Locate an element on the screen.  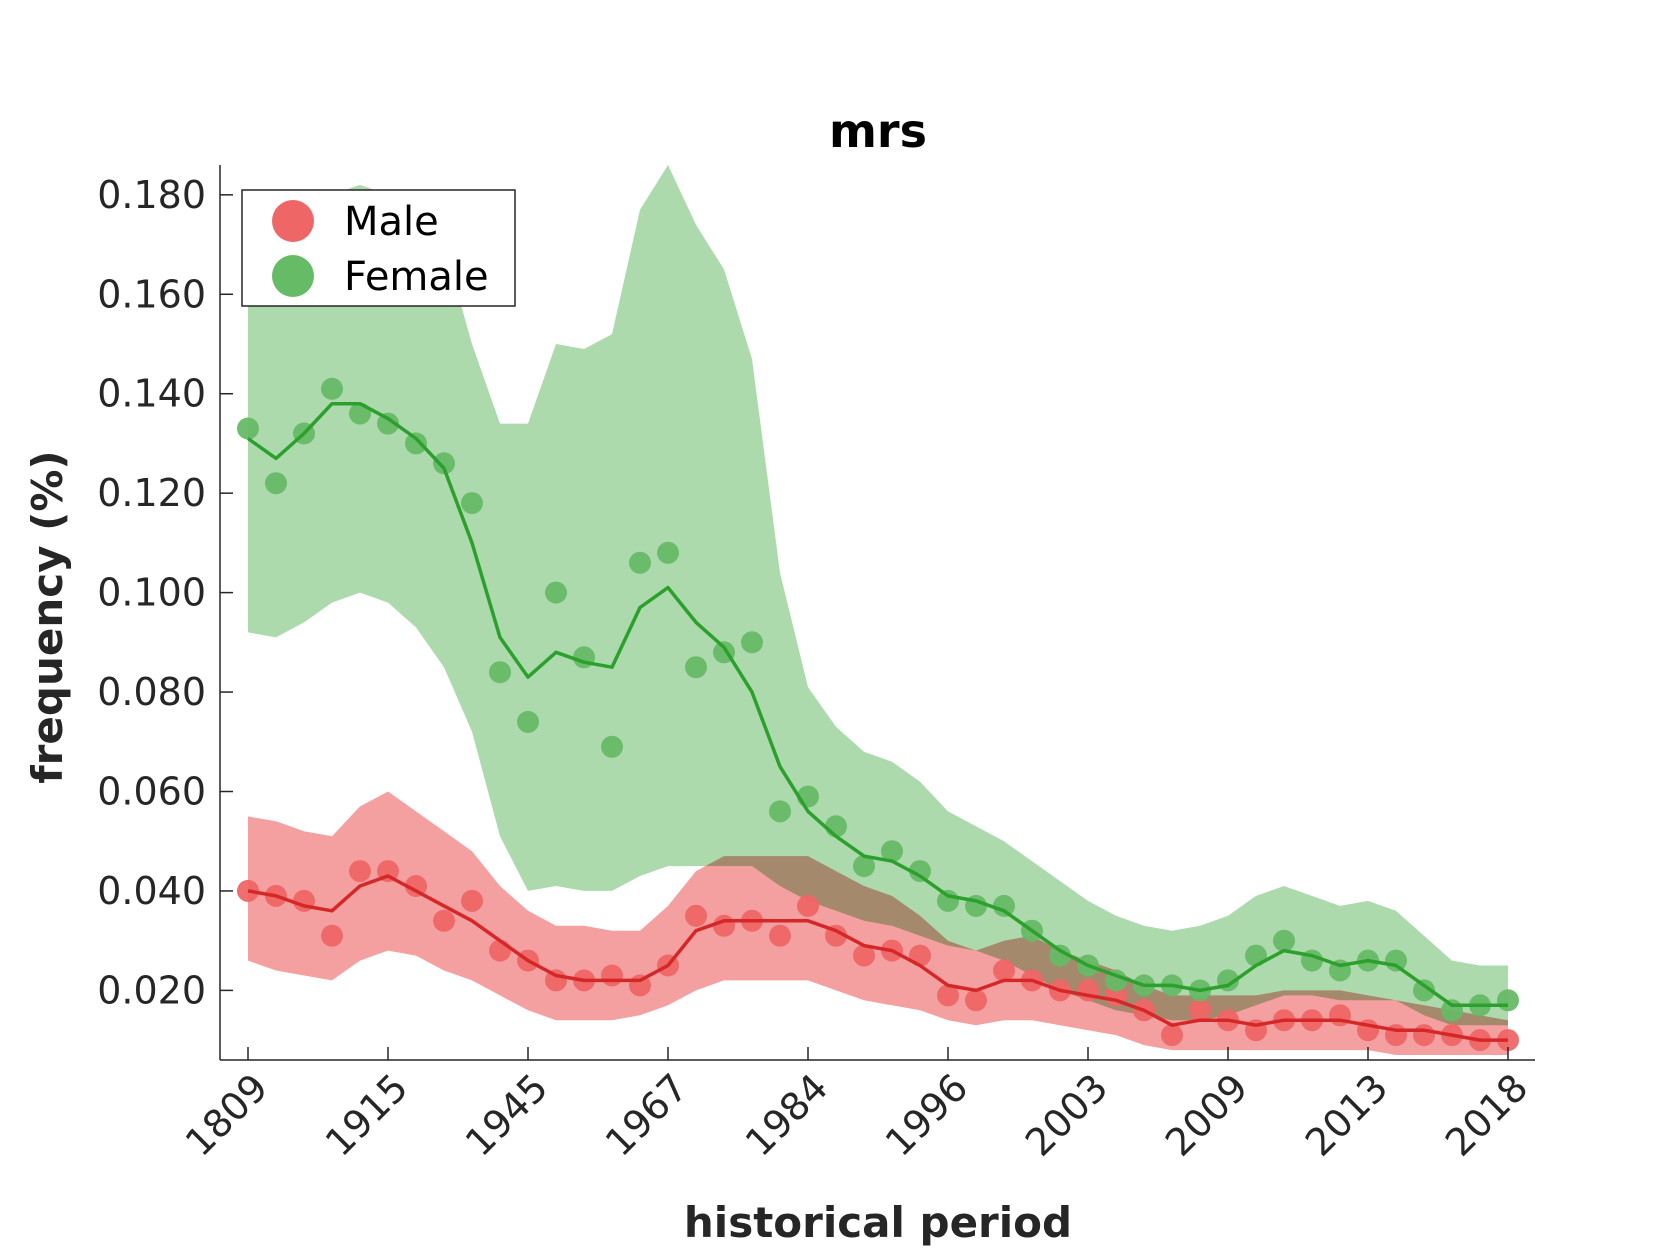
y-tick-label-5: 0.120 is located at coordinates (151, 493).